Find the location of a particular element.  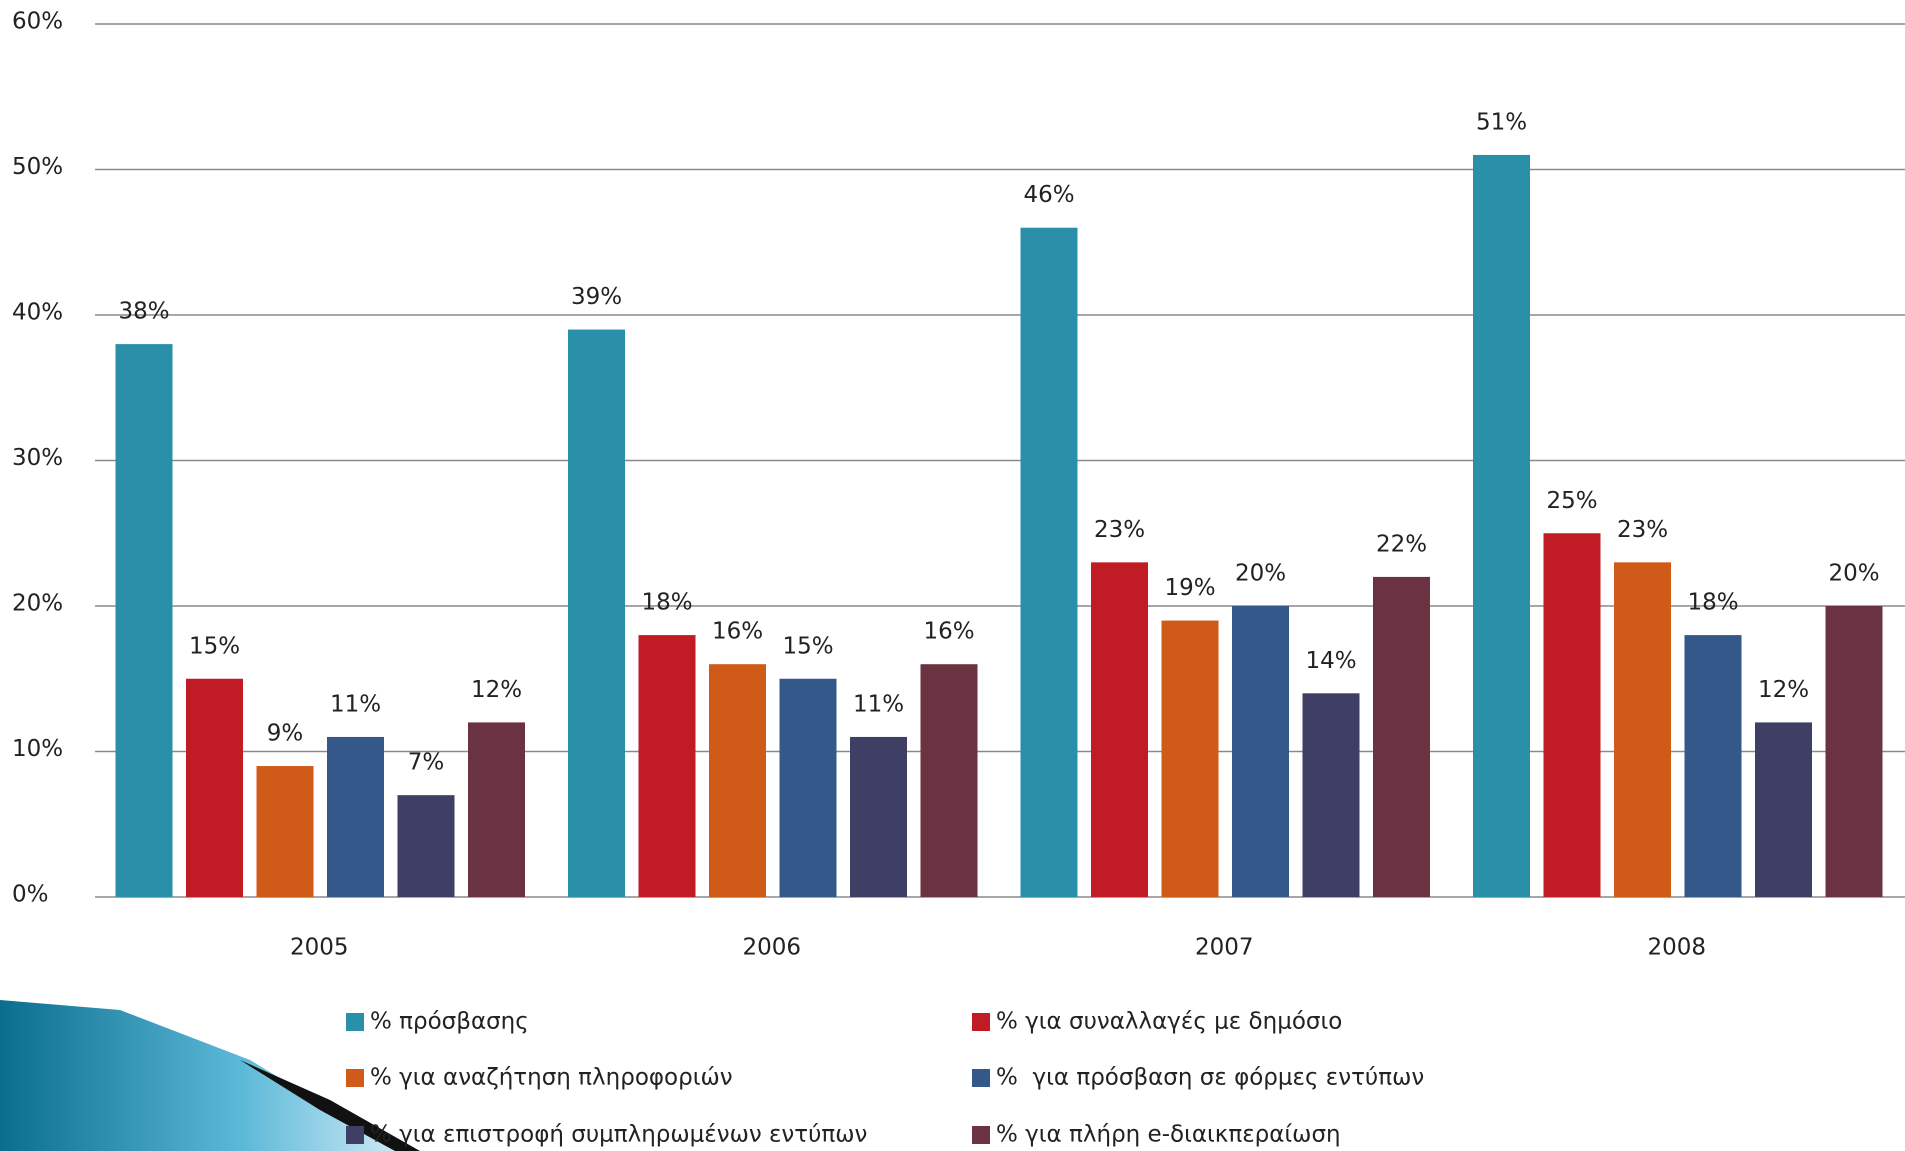

legend-label: % πρόσβασης is located at coordinates (449, 1022).